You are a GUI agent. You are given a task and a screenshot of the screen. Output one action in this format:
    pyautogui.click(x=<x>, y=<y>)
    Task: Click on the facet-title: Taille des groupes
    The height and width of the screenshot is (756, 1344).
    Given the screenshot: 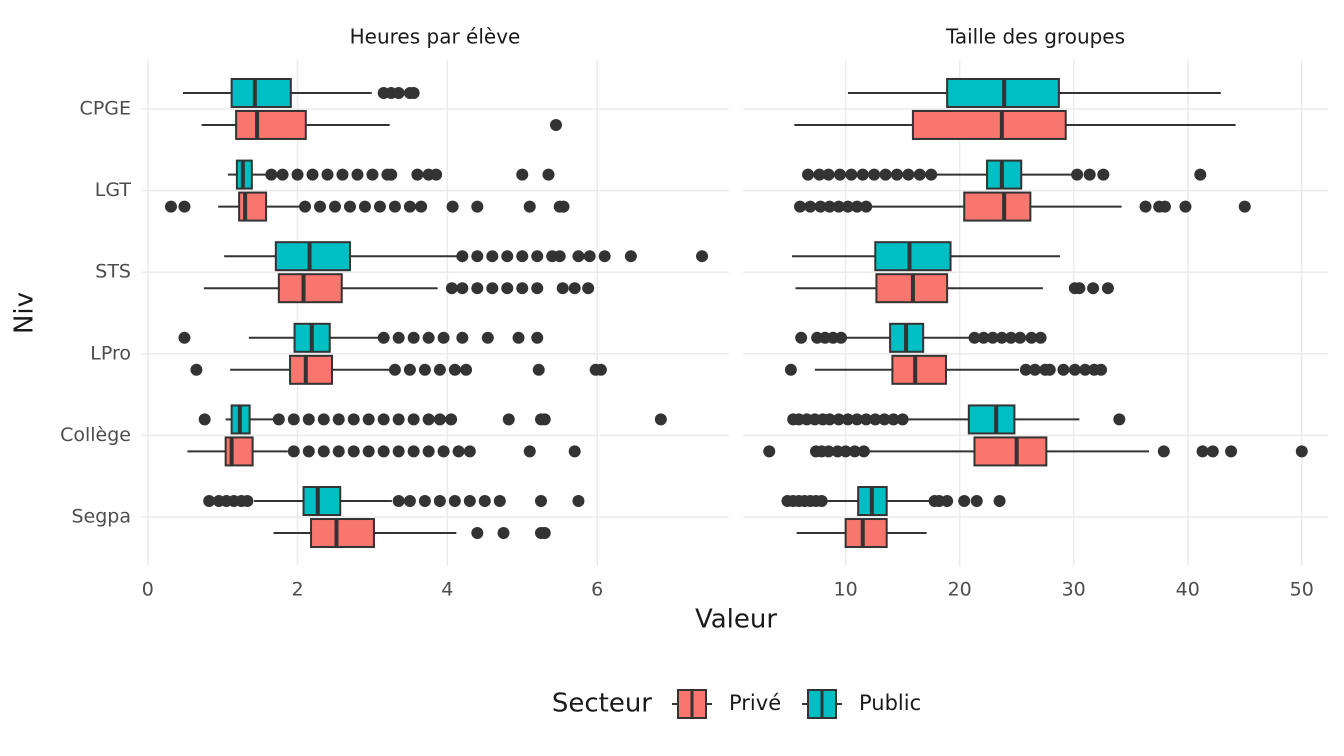 What is the action you would take?
    pyautogui.click(x=1035, y=37)
    